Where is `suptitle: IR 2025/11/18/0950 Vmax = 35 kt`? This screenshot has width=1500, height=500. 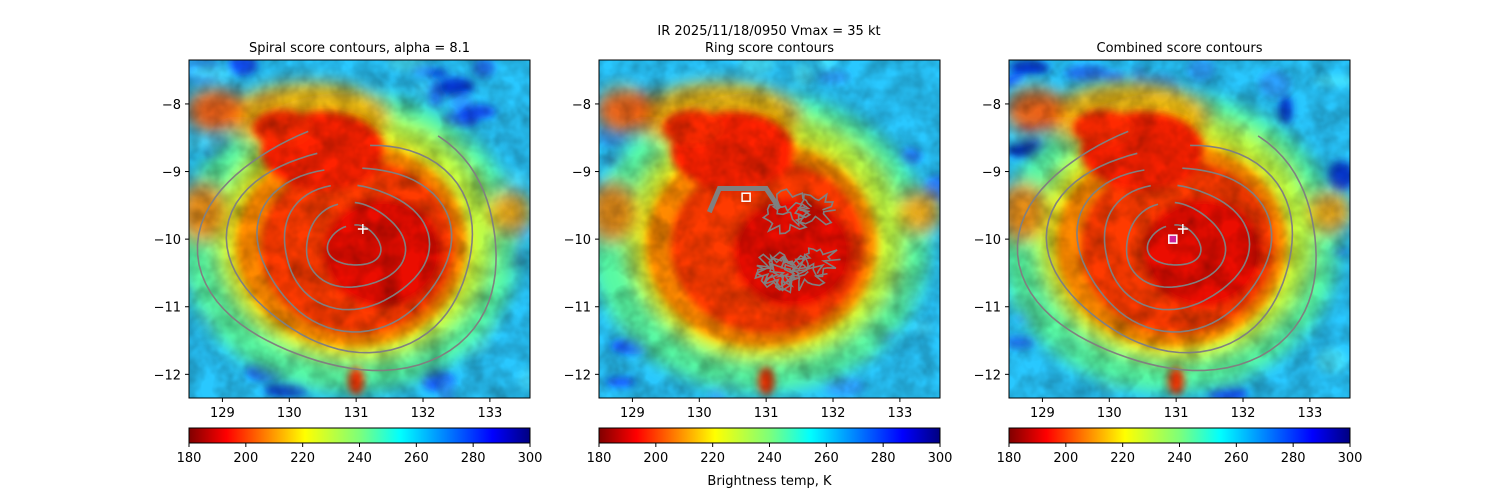
suptitle: IR 2025/11/18/0950 Vmax = 35 kt is located at coordinates (768, 31).